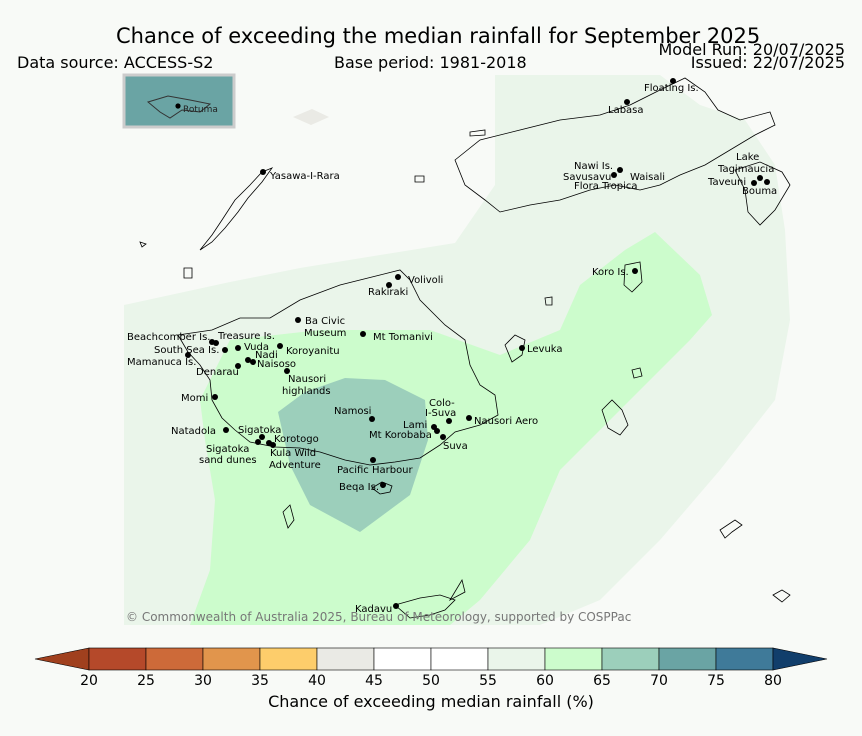  Describe the element at coordinates (258, 442) in the screenshot. I see `marker-sigatoka-dunes` at that location.